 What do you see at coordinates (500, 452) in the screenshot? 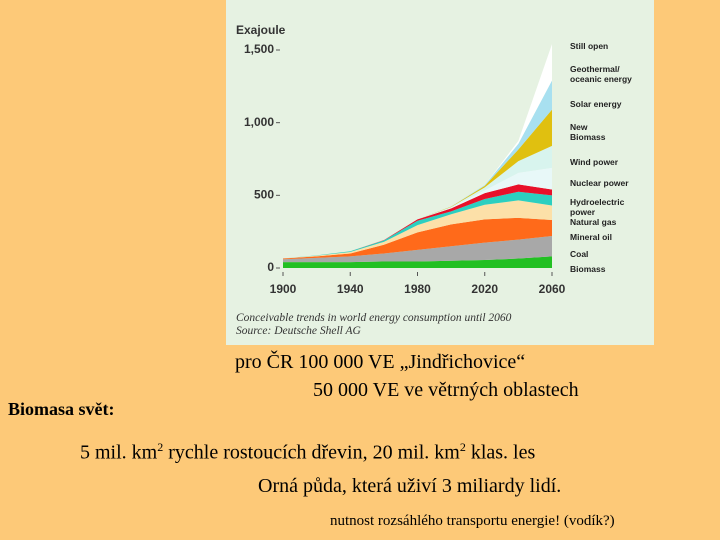
I see `text: klas. les` at bounding box center [500, 452].